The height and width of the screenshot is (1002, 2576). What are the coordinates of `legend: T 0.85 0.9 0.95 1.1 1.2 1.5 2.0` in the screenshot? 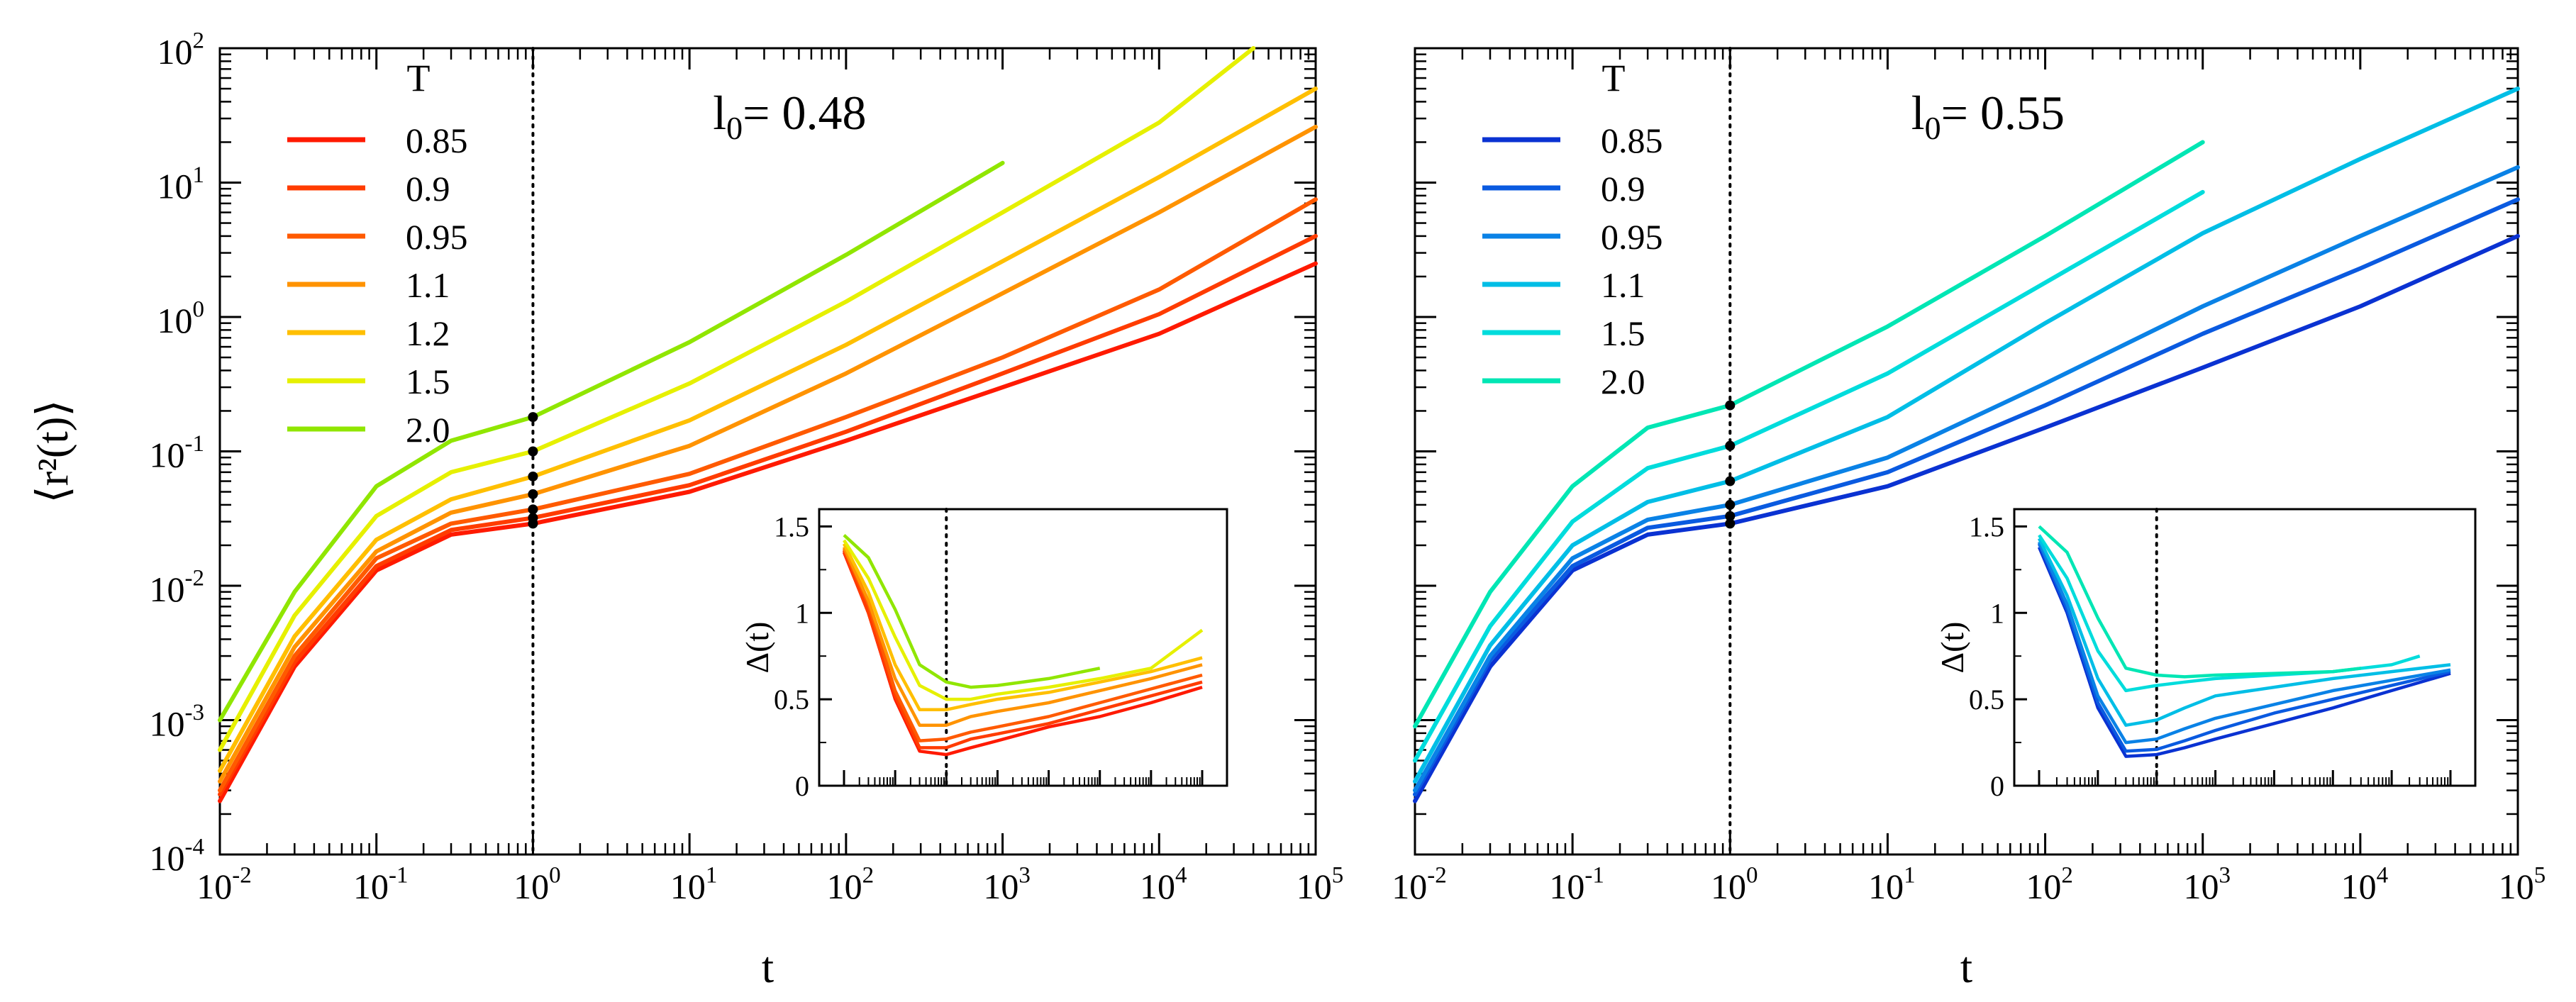 It's located at (377, 253).